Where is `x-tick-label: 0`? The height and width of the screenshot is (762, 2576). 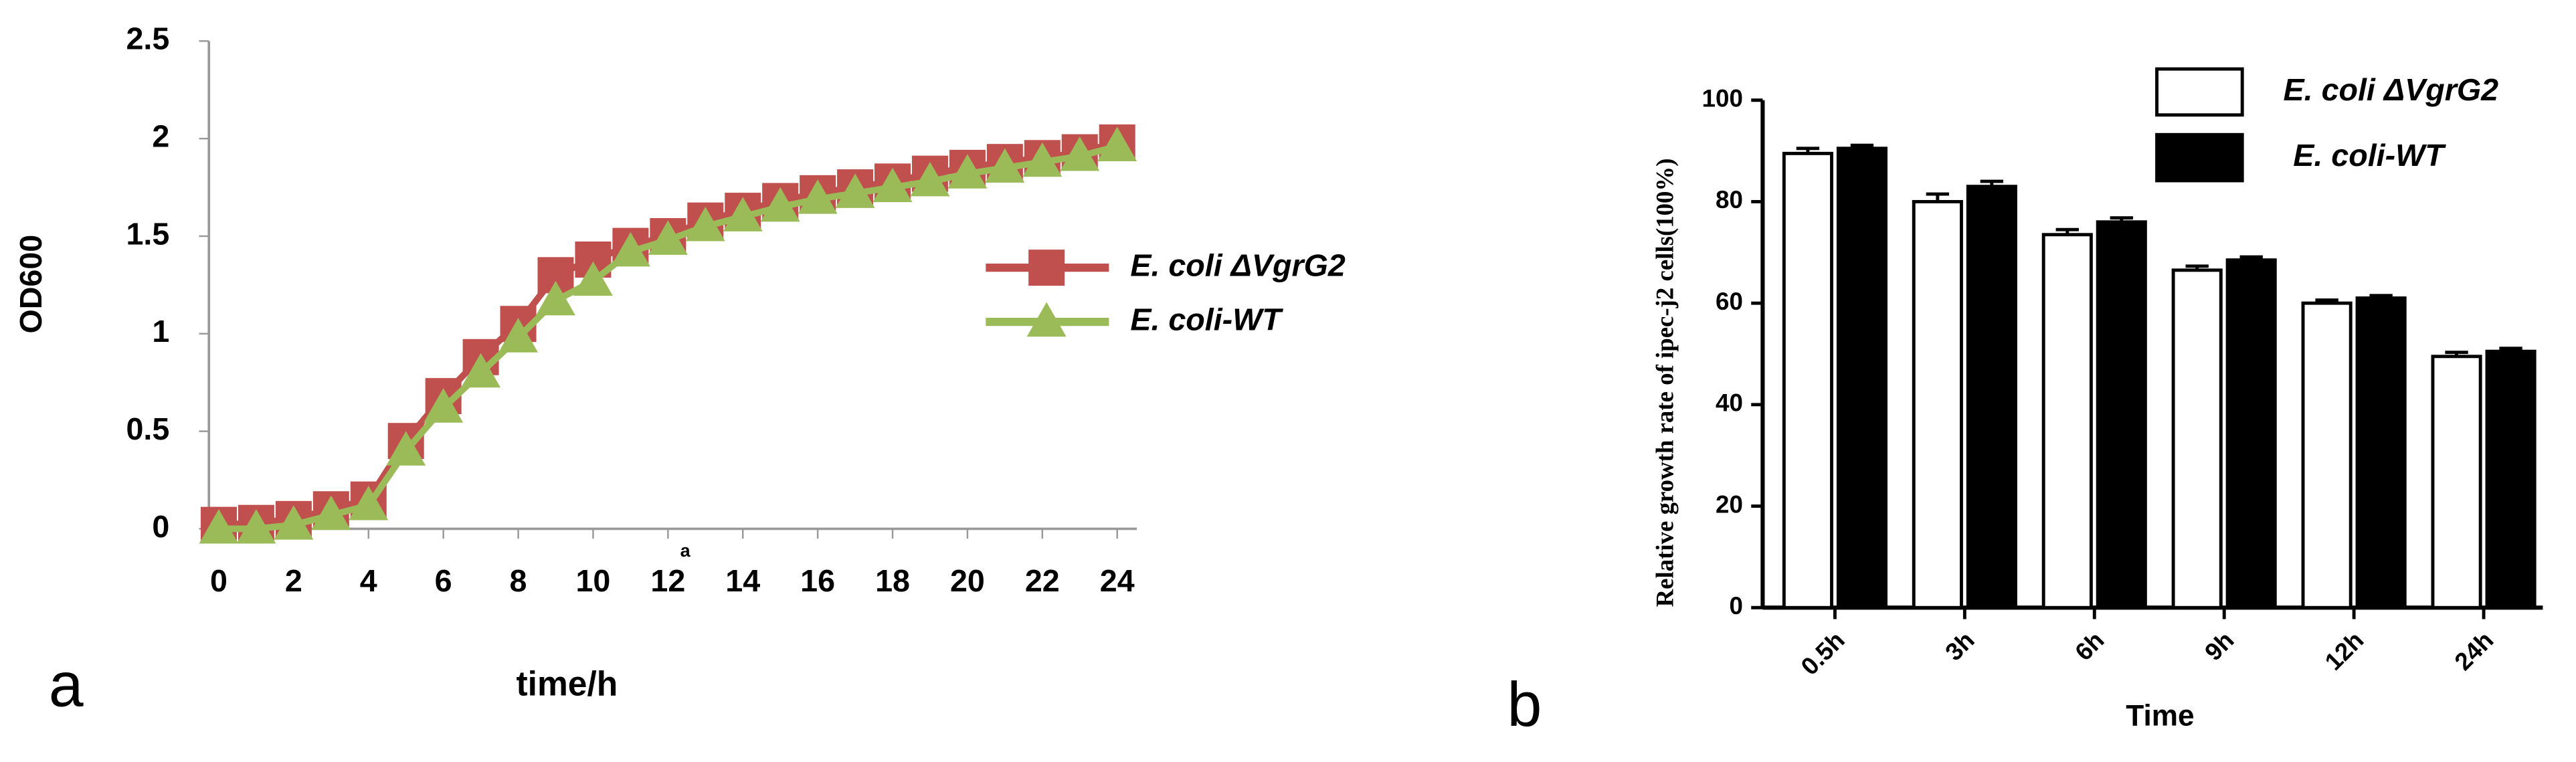
x-tick-label: 0 is located at coordinates (218, 580).